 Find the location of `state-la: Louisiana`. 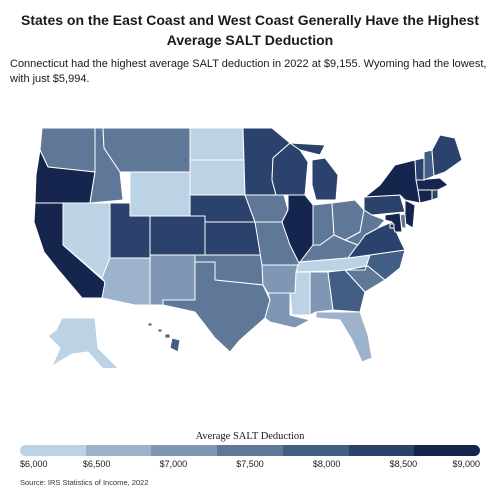

state-la: Louisiana is located at coordinates (287, 310).